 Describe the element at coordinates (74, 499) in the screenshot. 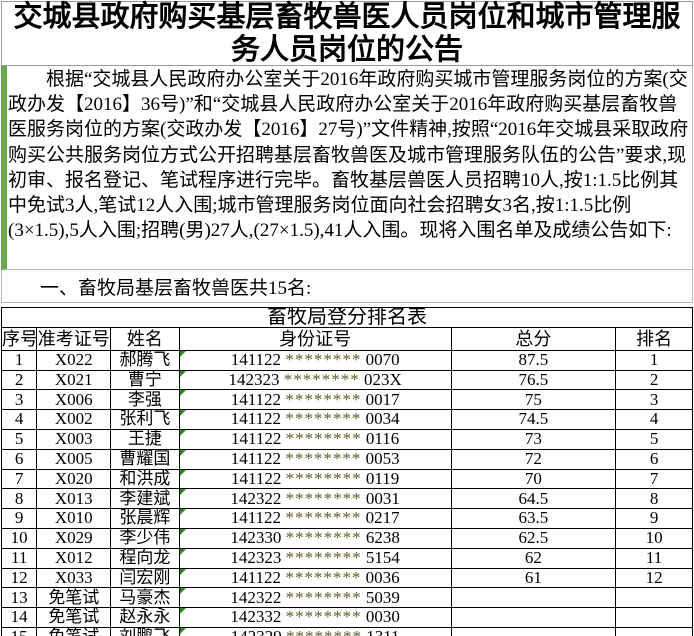

I see `cell-exam-no: X013` at that location.